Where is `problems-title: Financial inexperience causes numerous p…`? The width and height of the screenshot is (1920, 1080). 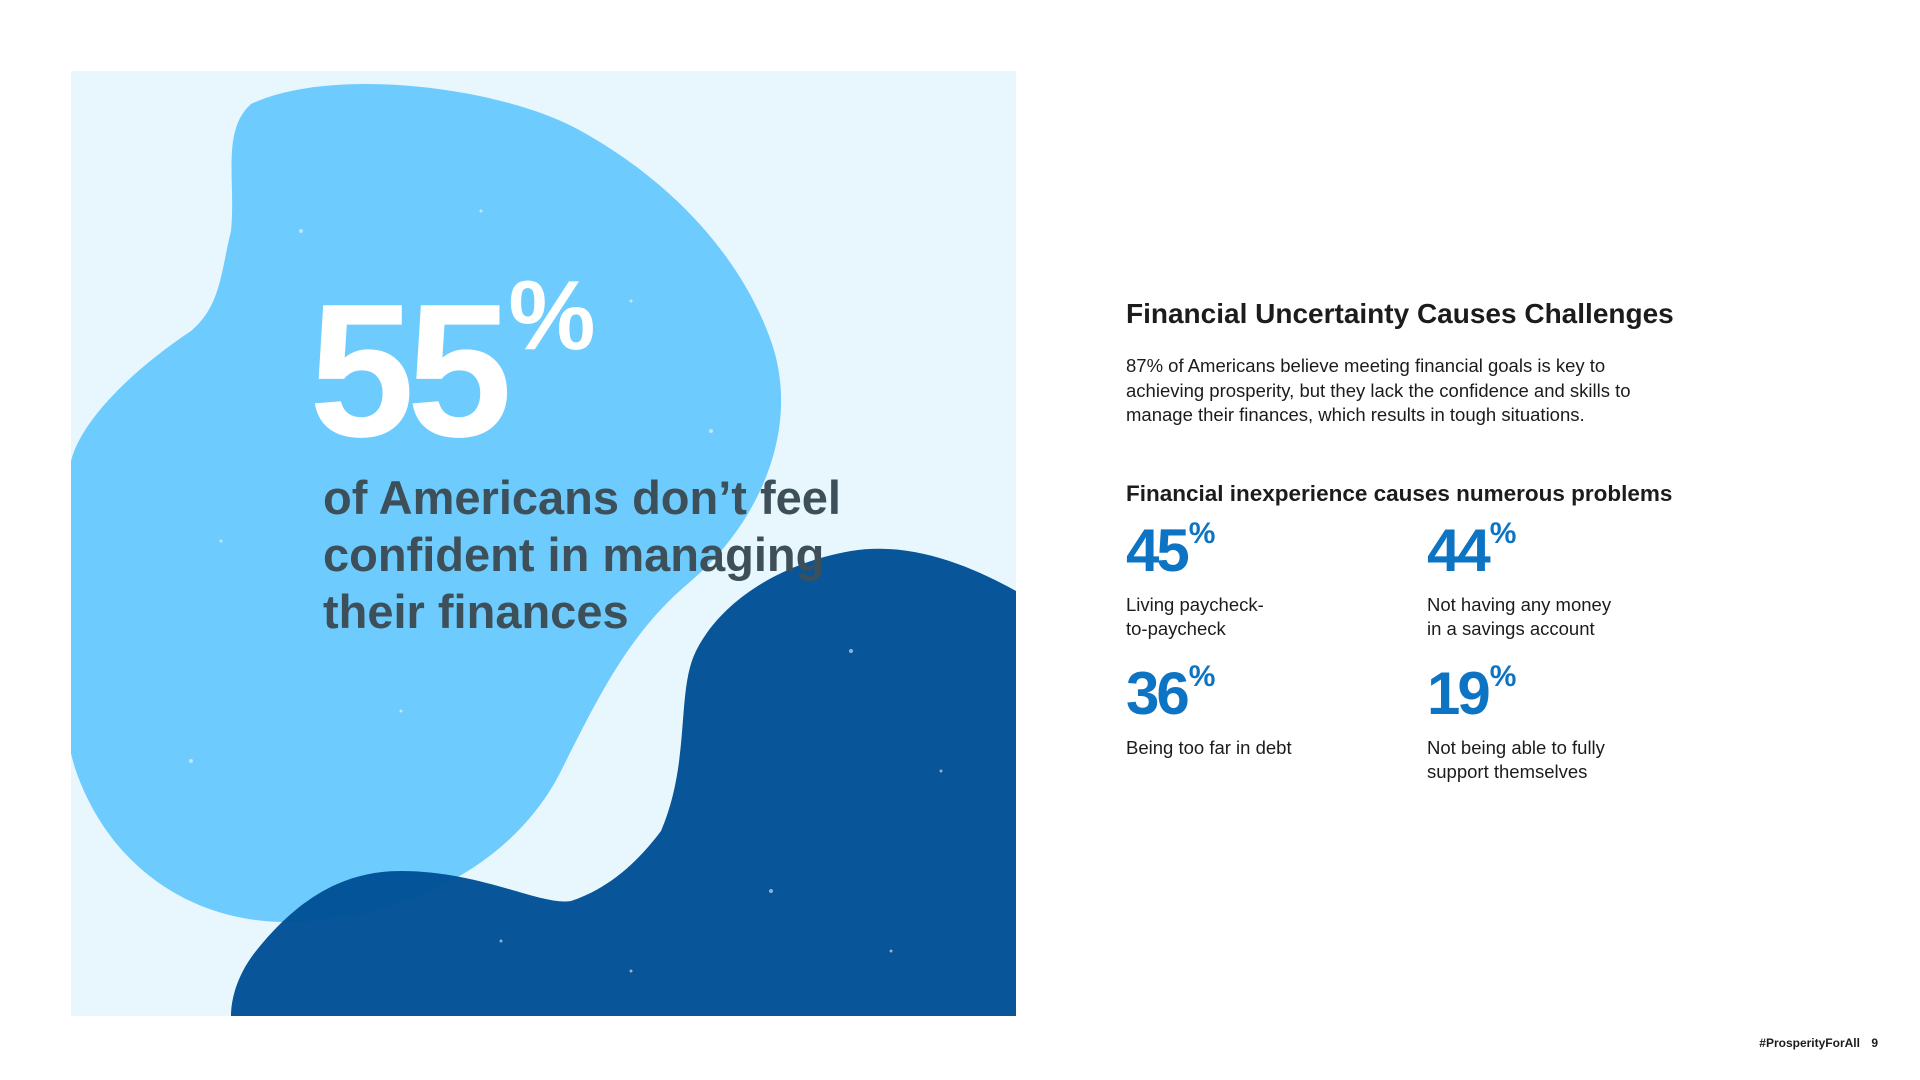 problems-title: Financial inexperience causes numerous p… is located at coordinates (1399, 493).